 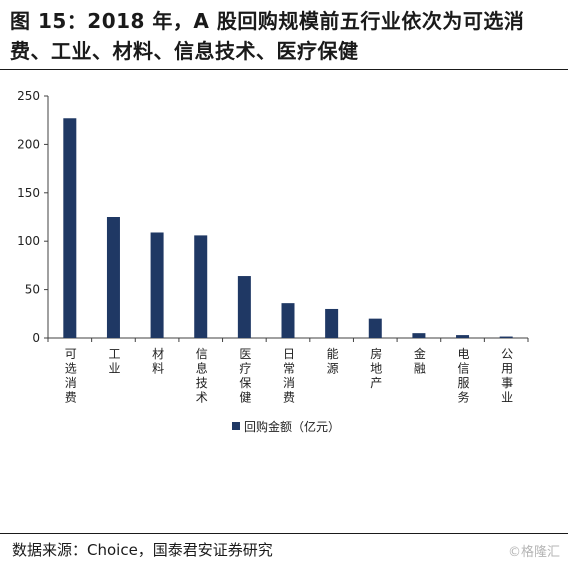 What do you see at coordinates (236, 426) in the screenshot?
I see `legend-swatch` at bounding box center [236, 426].